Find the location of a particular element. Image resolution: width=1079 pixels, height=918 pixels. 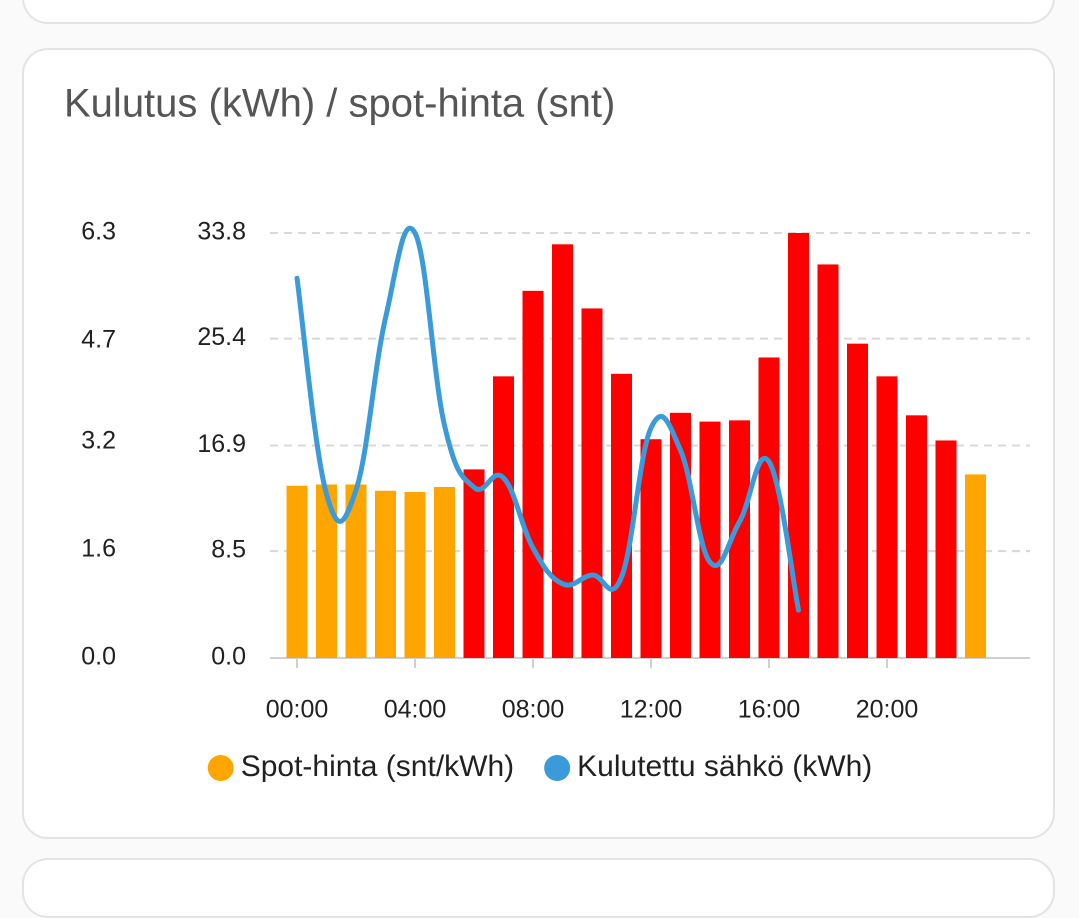

y2-tick-label: 6.3 is located at coordinates (98, 232).